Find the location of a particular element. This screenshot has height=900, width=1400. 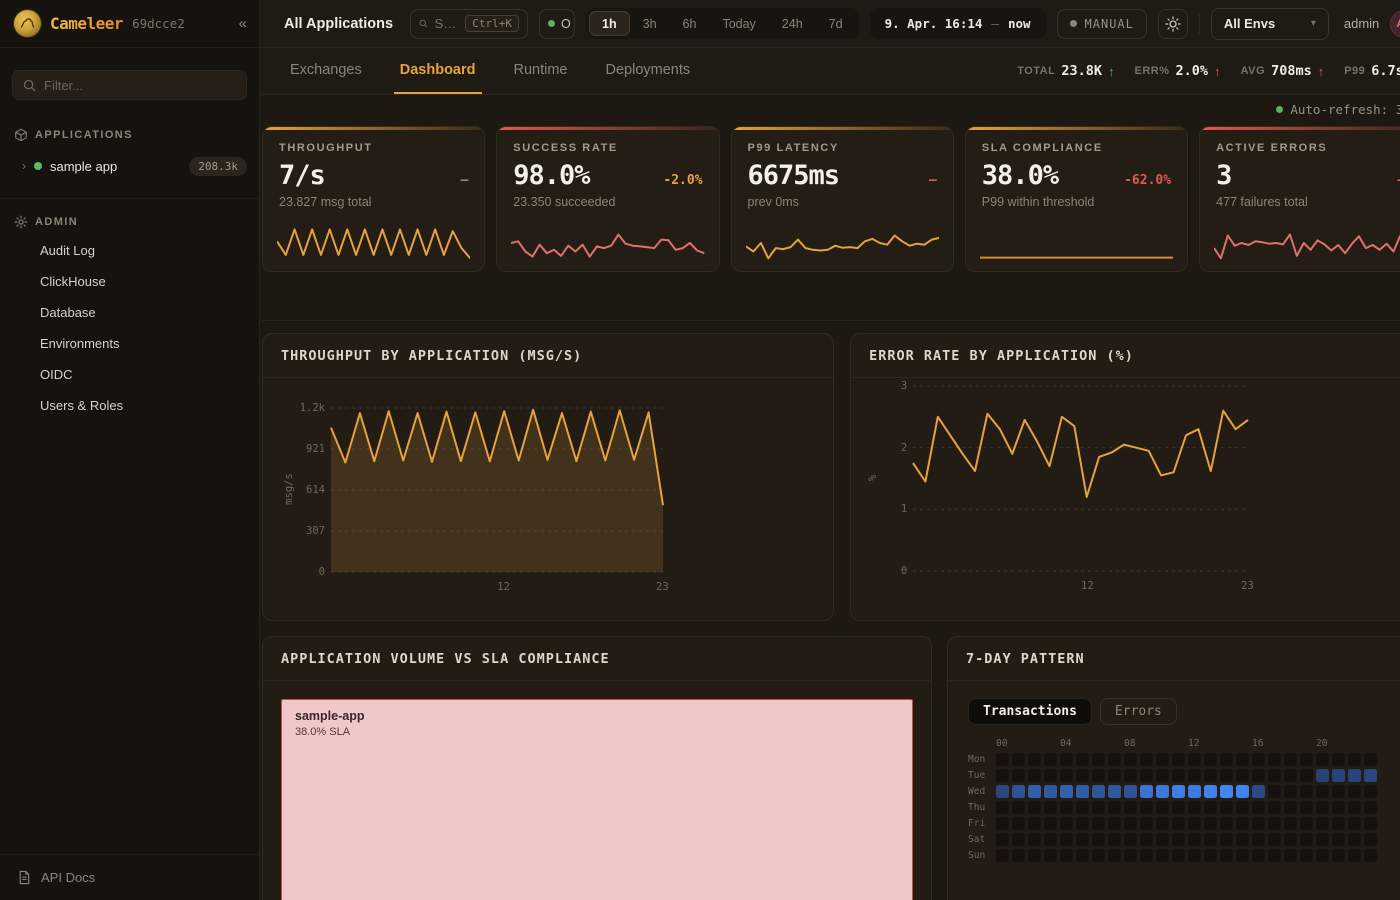

sidebar-item-environments: Environments is located at coordinates (80, 343).